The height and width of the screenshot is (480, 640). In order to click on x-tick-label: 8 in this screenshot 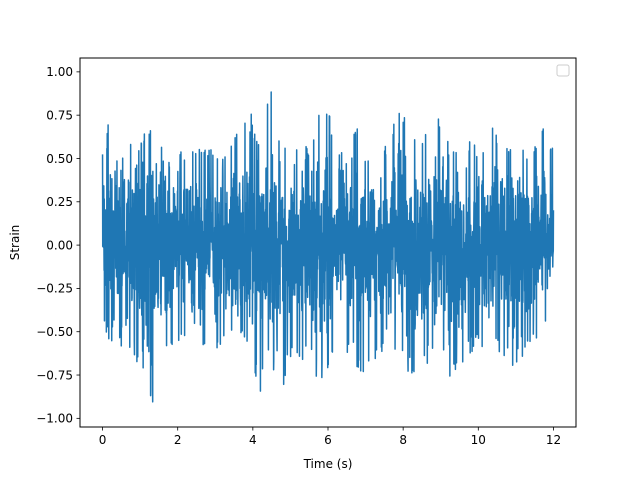, I will do `click(403, 440)`.